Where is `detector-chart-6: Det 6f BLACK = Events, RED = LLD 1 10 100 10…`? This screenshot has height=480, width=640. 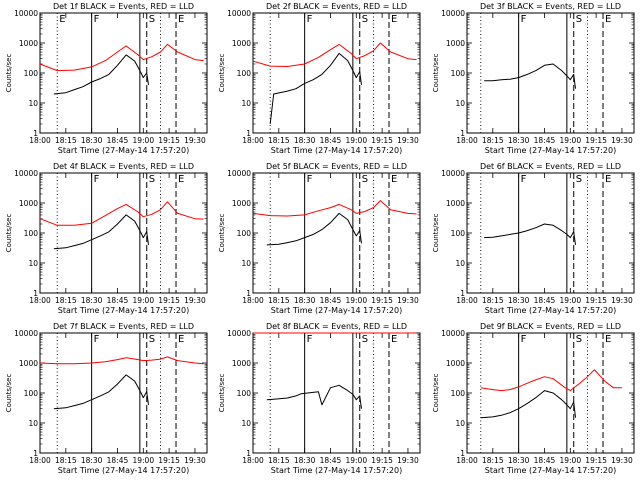
detector-chart-6: Det 6f BLACK = Events, RED = LLD 1 10 100 10… is located at coordinates (533, 238).